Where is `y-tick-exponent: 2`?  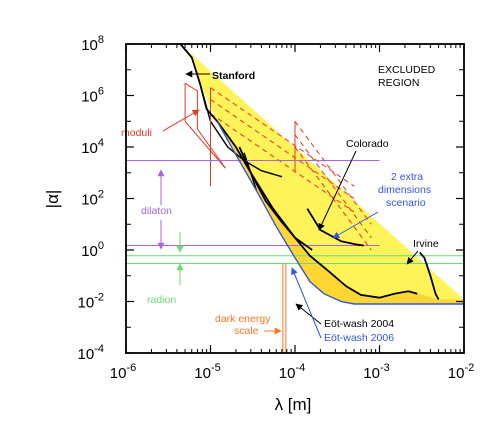
y-tick-exponent: 2 is located at coordinates (101, 195).